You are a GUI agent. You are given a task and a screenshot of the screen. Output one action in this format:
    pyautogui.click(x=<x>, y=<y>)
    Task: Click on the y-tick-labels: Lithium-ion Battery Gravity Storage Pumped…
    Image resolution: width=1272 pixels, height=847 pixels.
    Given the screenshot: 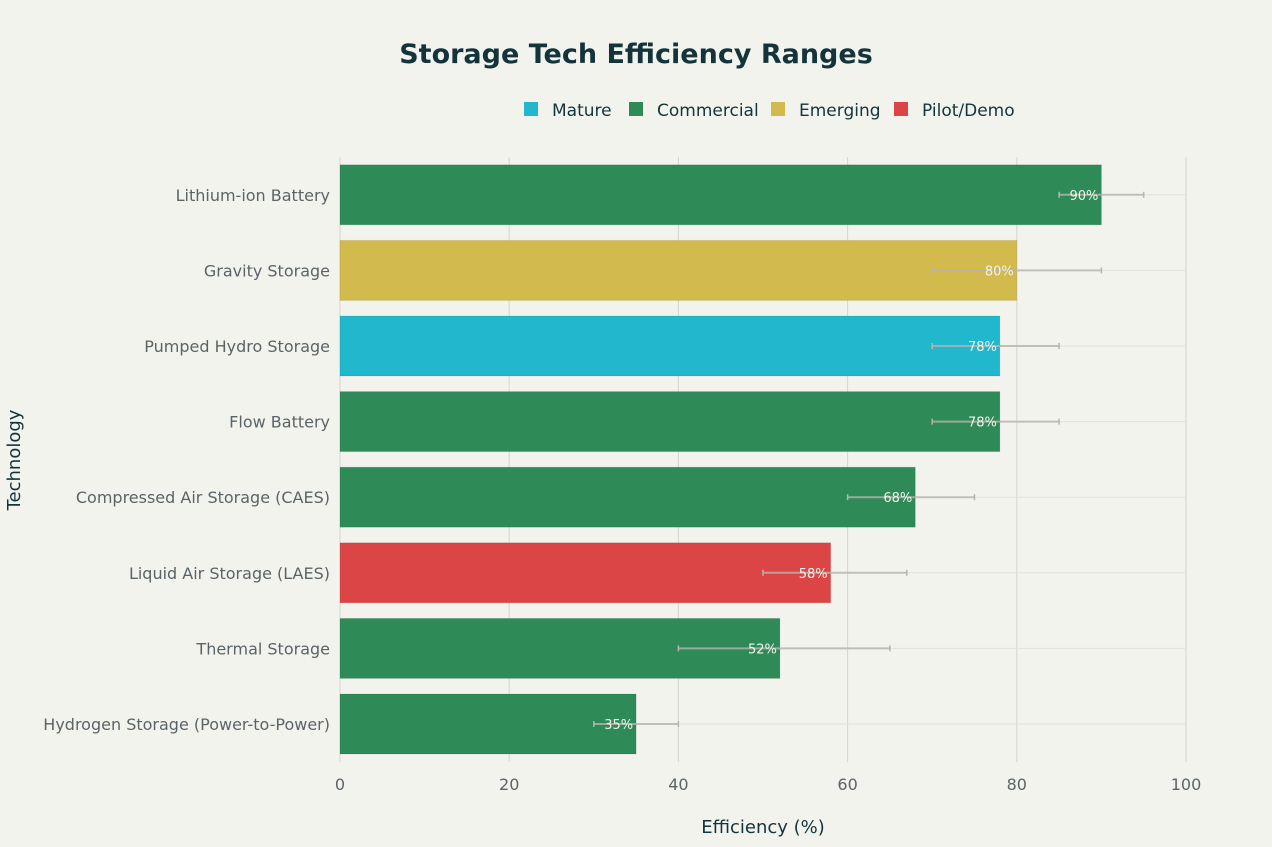 What is the action you would take?
    pyautogui.click(x=186, y=460)
    